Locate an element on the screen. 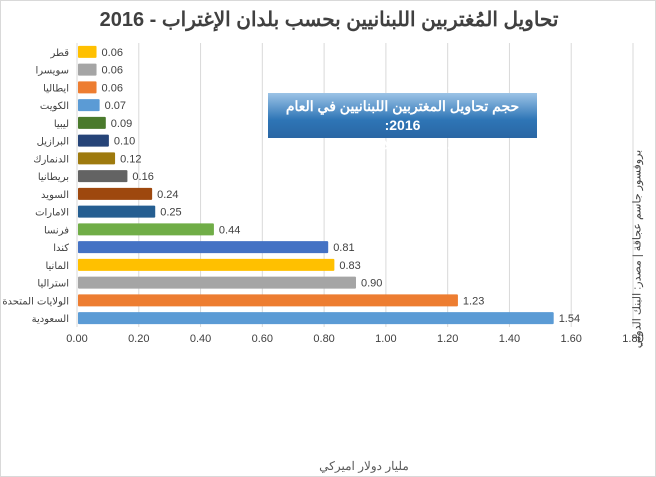 Image resolution: width=656 pixels, height=477 pixels. data-label: 0.24 is located at coordinates (167, 195).